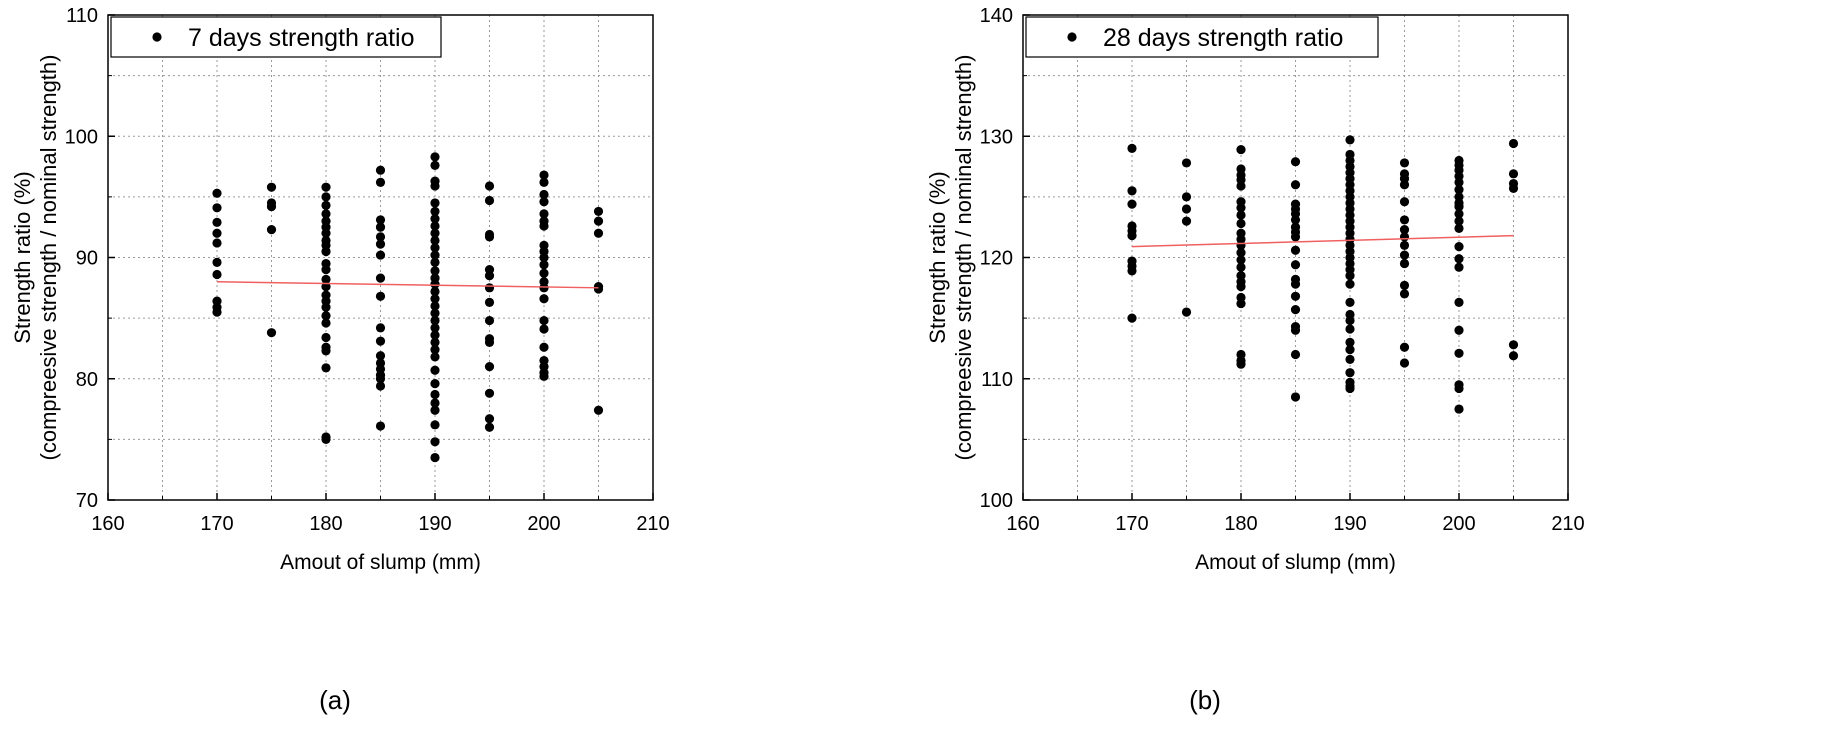 This screenshot has width=1831, height=741. What do you see at coordinates (157, 37) in the screenshot?
I see `legend-marker` at bounding box center [157, 37].